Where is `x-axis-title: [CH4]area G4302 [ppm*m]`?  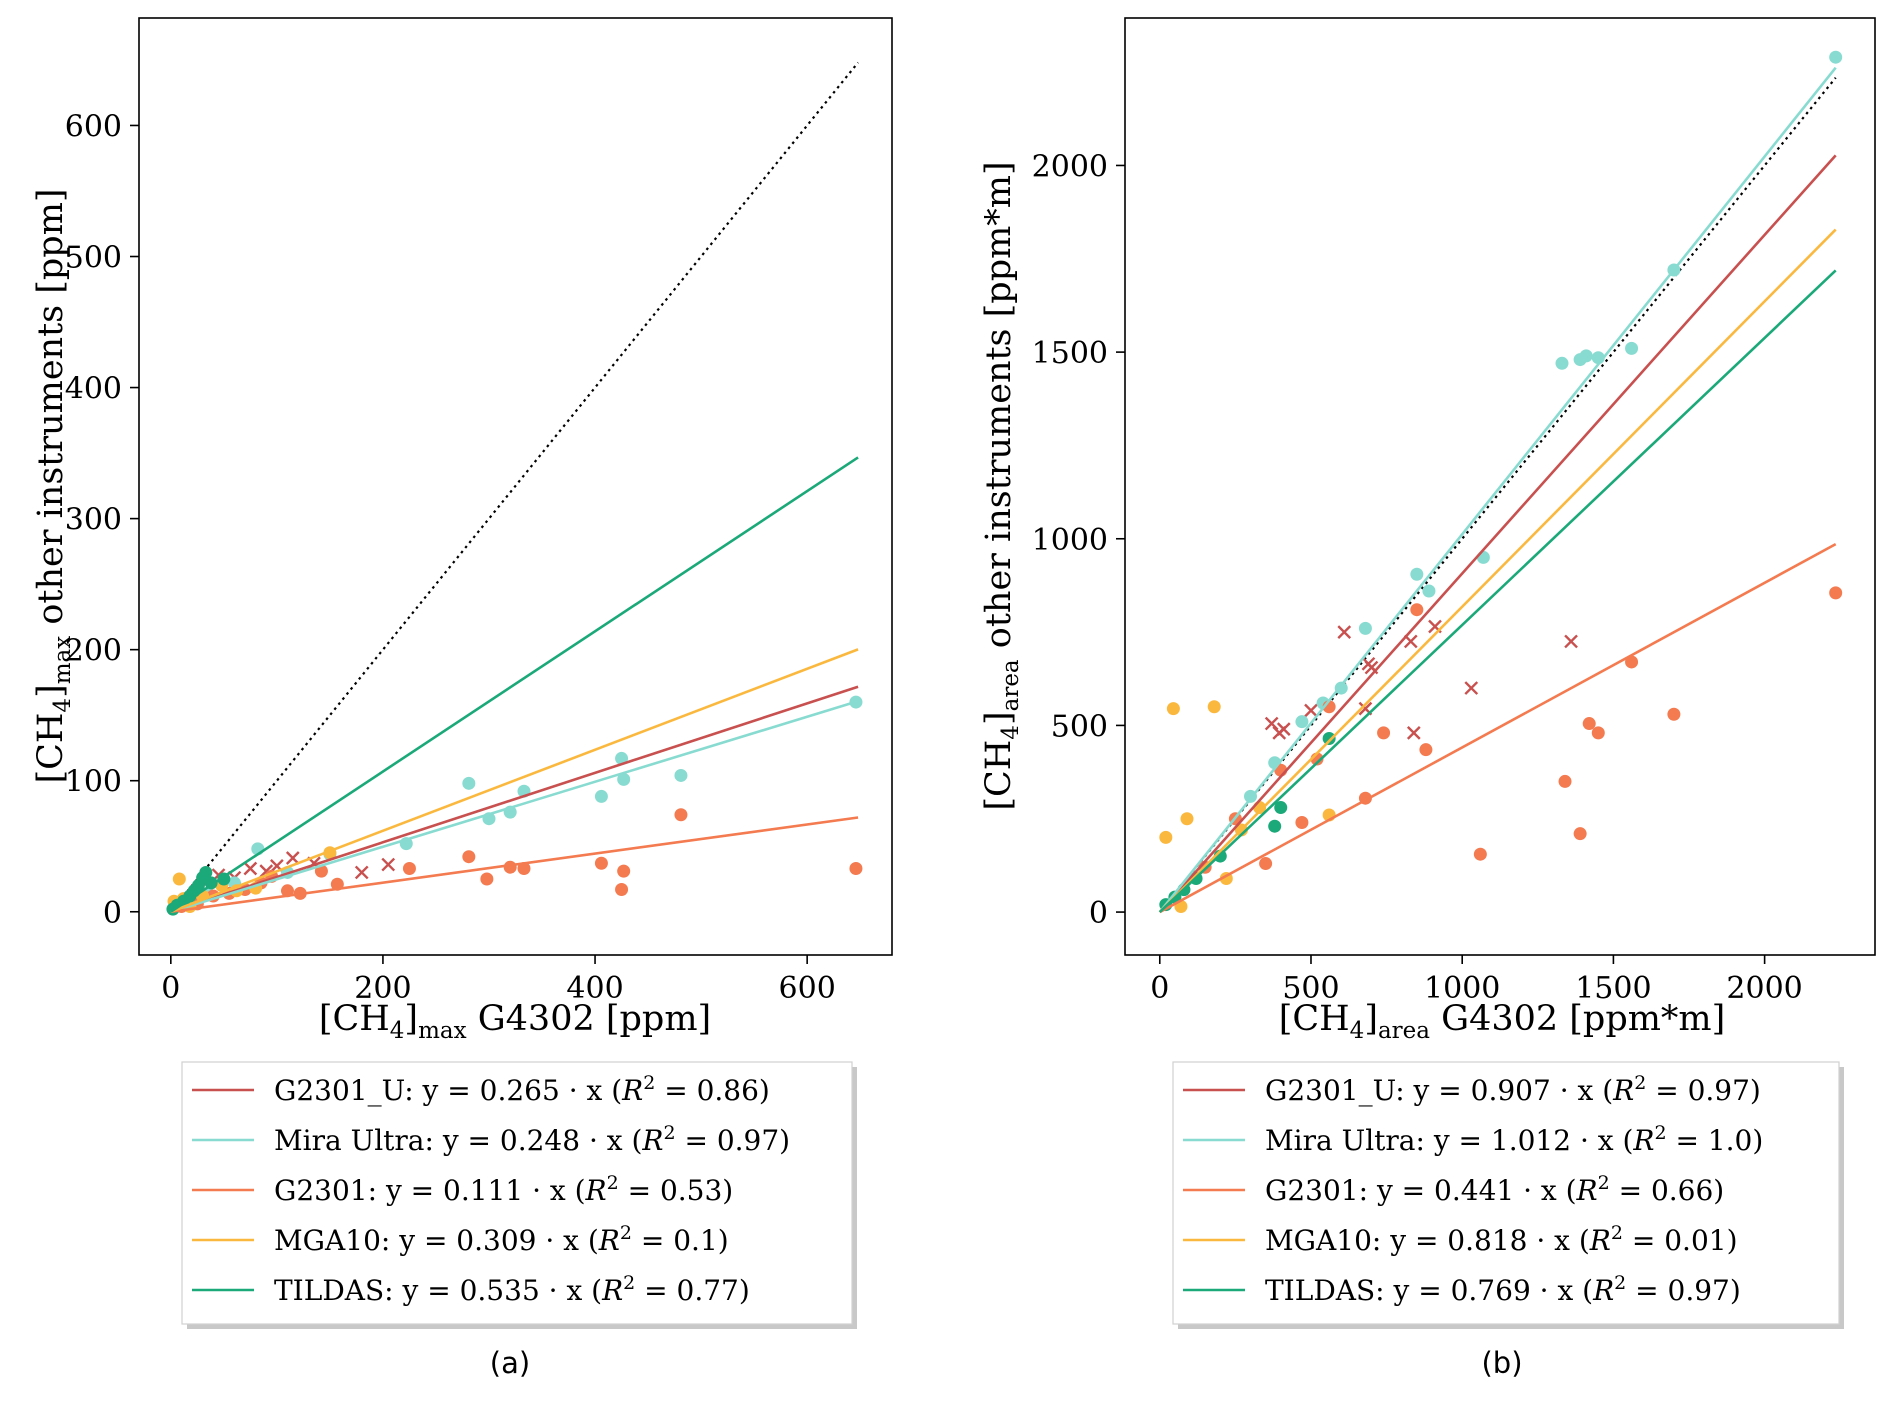
x-axis-title: [CH4]area G4302 [ppm*m] is located at coordinates (1502, 1021).